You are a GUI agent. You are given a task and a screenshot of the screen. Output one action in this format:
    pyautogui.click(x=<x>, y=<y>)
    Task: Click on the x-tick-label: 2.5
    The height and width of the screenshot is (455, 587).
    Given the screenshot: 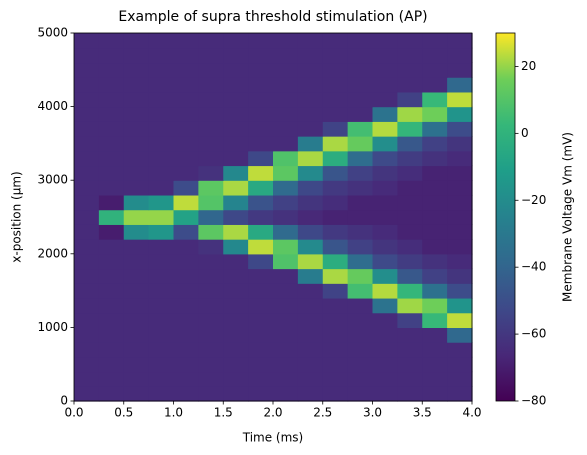 What is the action you would take?
    pyautogui.click(x=322, y=413)
    